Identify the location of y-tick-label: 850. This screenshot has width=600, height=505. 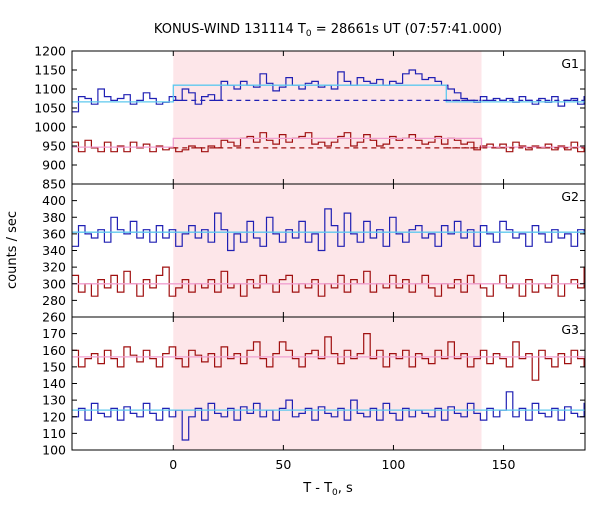
(54, 184).